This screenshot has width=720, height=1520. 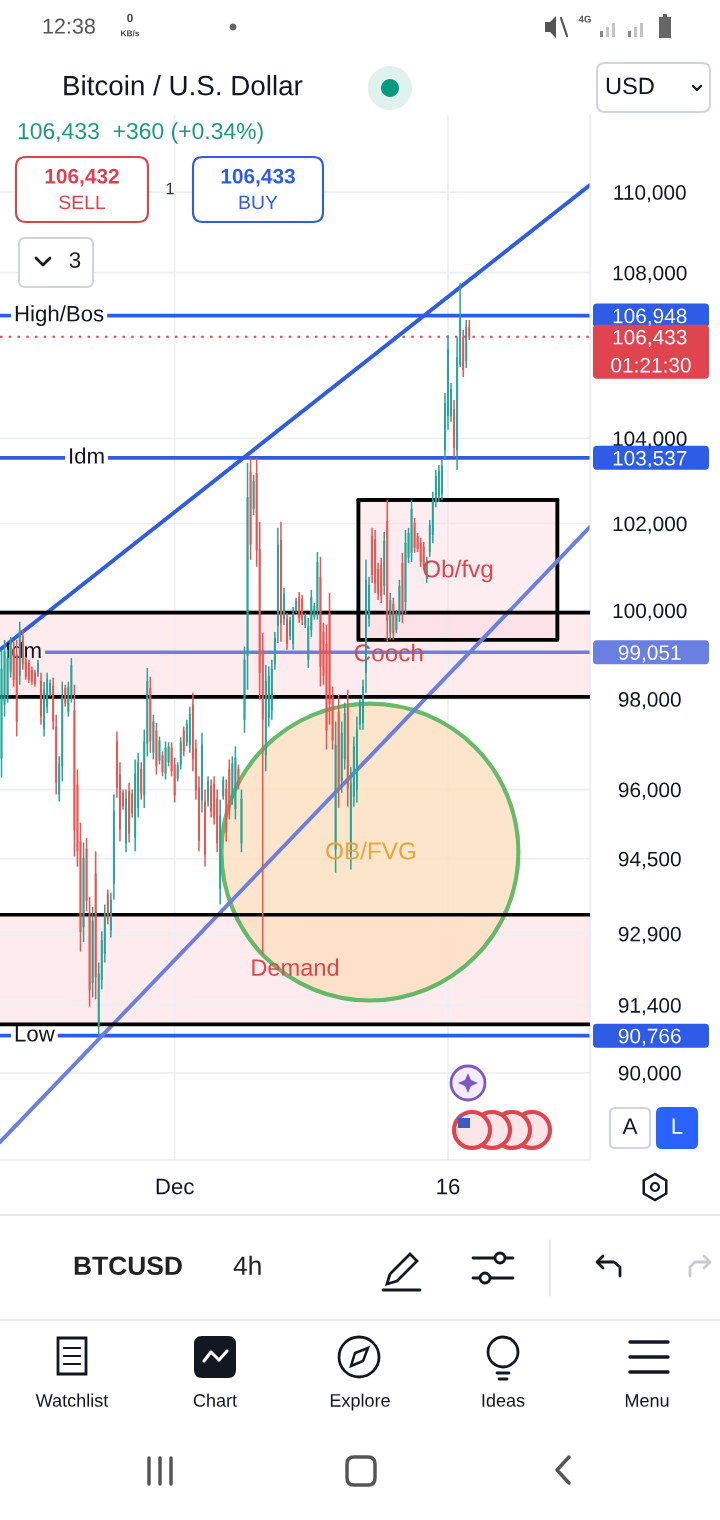 I want to click on y-tick-label: 91,400, so click(x=649, y=1007).